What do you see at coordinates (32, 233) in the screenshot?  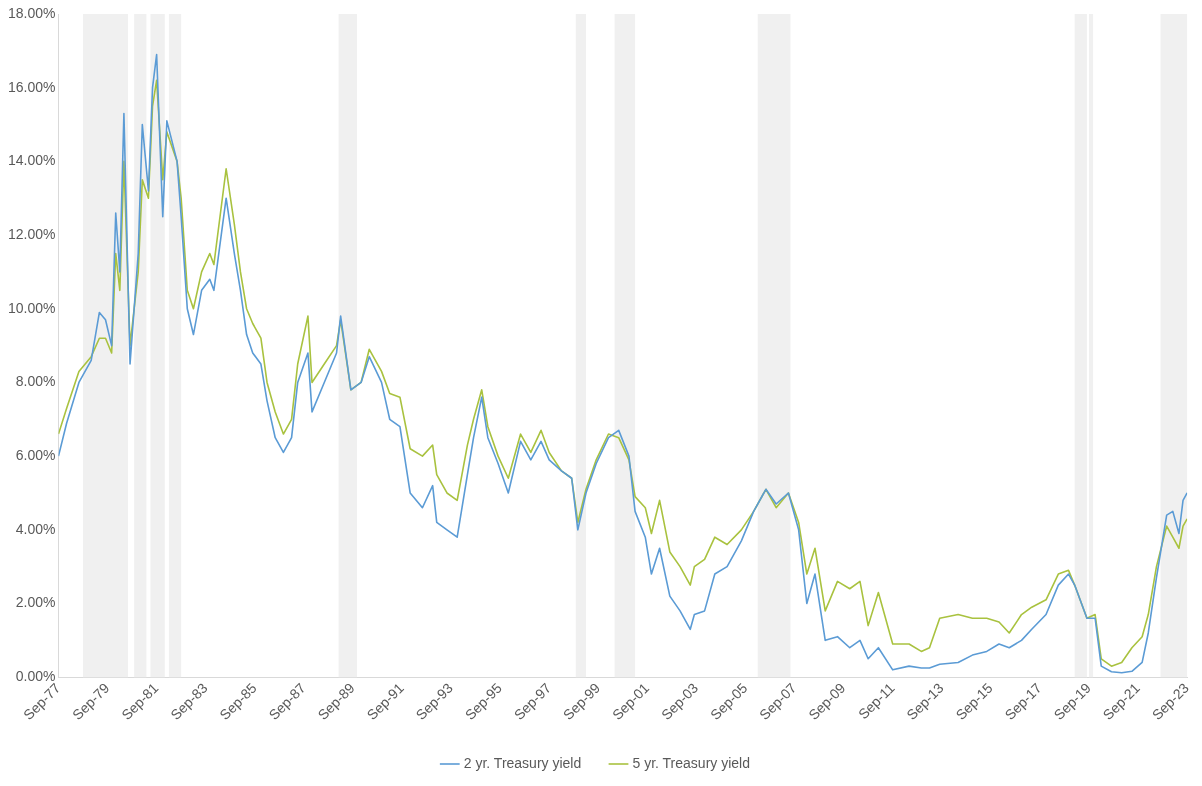 I see `y-tick-label: 12.00%` at bounding box center [32, 233].